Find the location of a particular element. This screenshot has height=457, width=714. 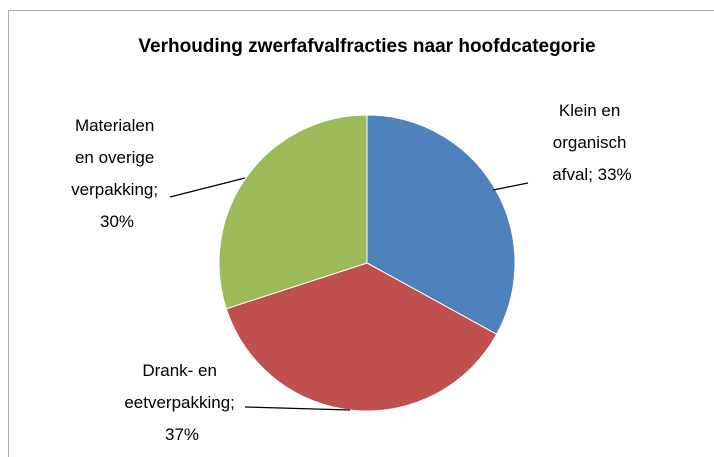

data-label: Drank- en eetverpakking; 37% is located at coordinates (181, 402).